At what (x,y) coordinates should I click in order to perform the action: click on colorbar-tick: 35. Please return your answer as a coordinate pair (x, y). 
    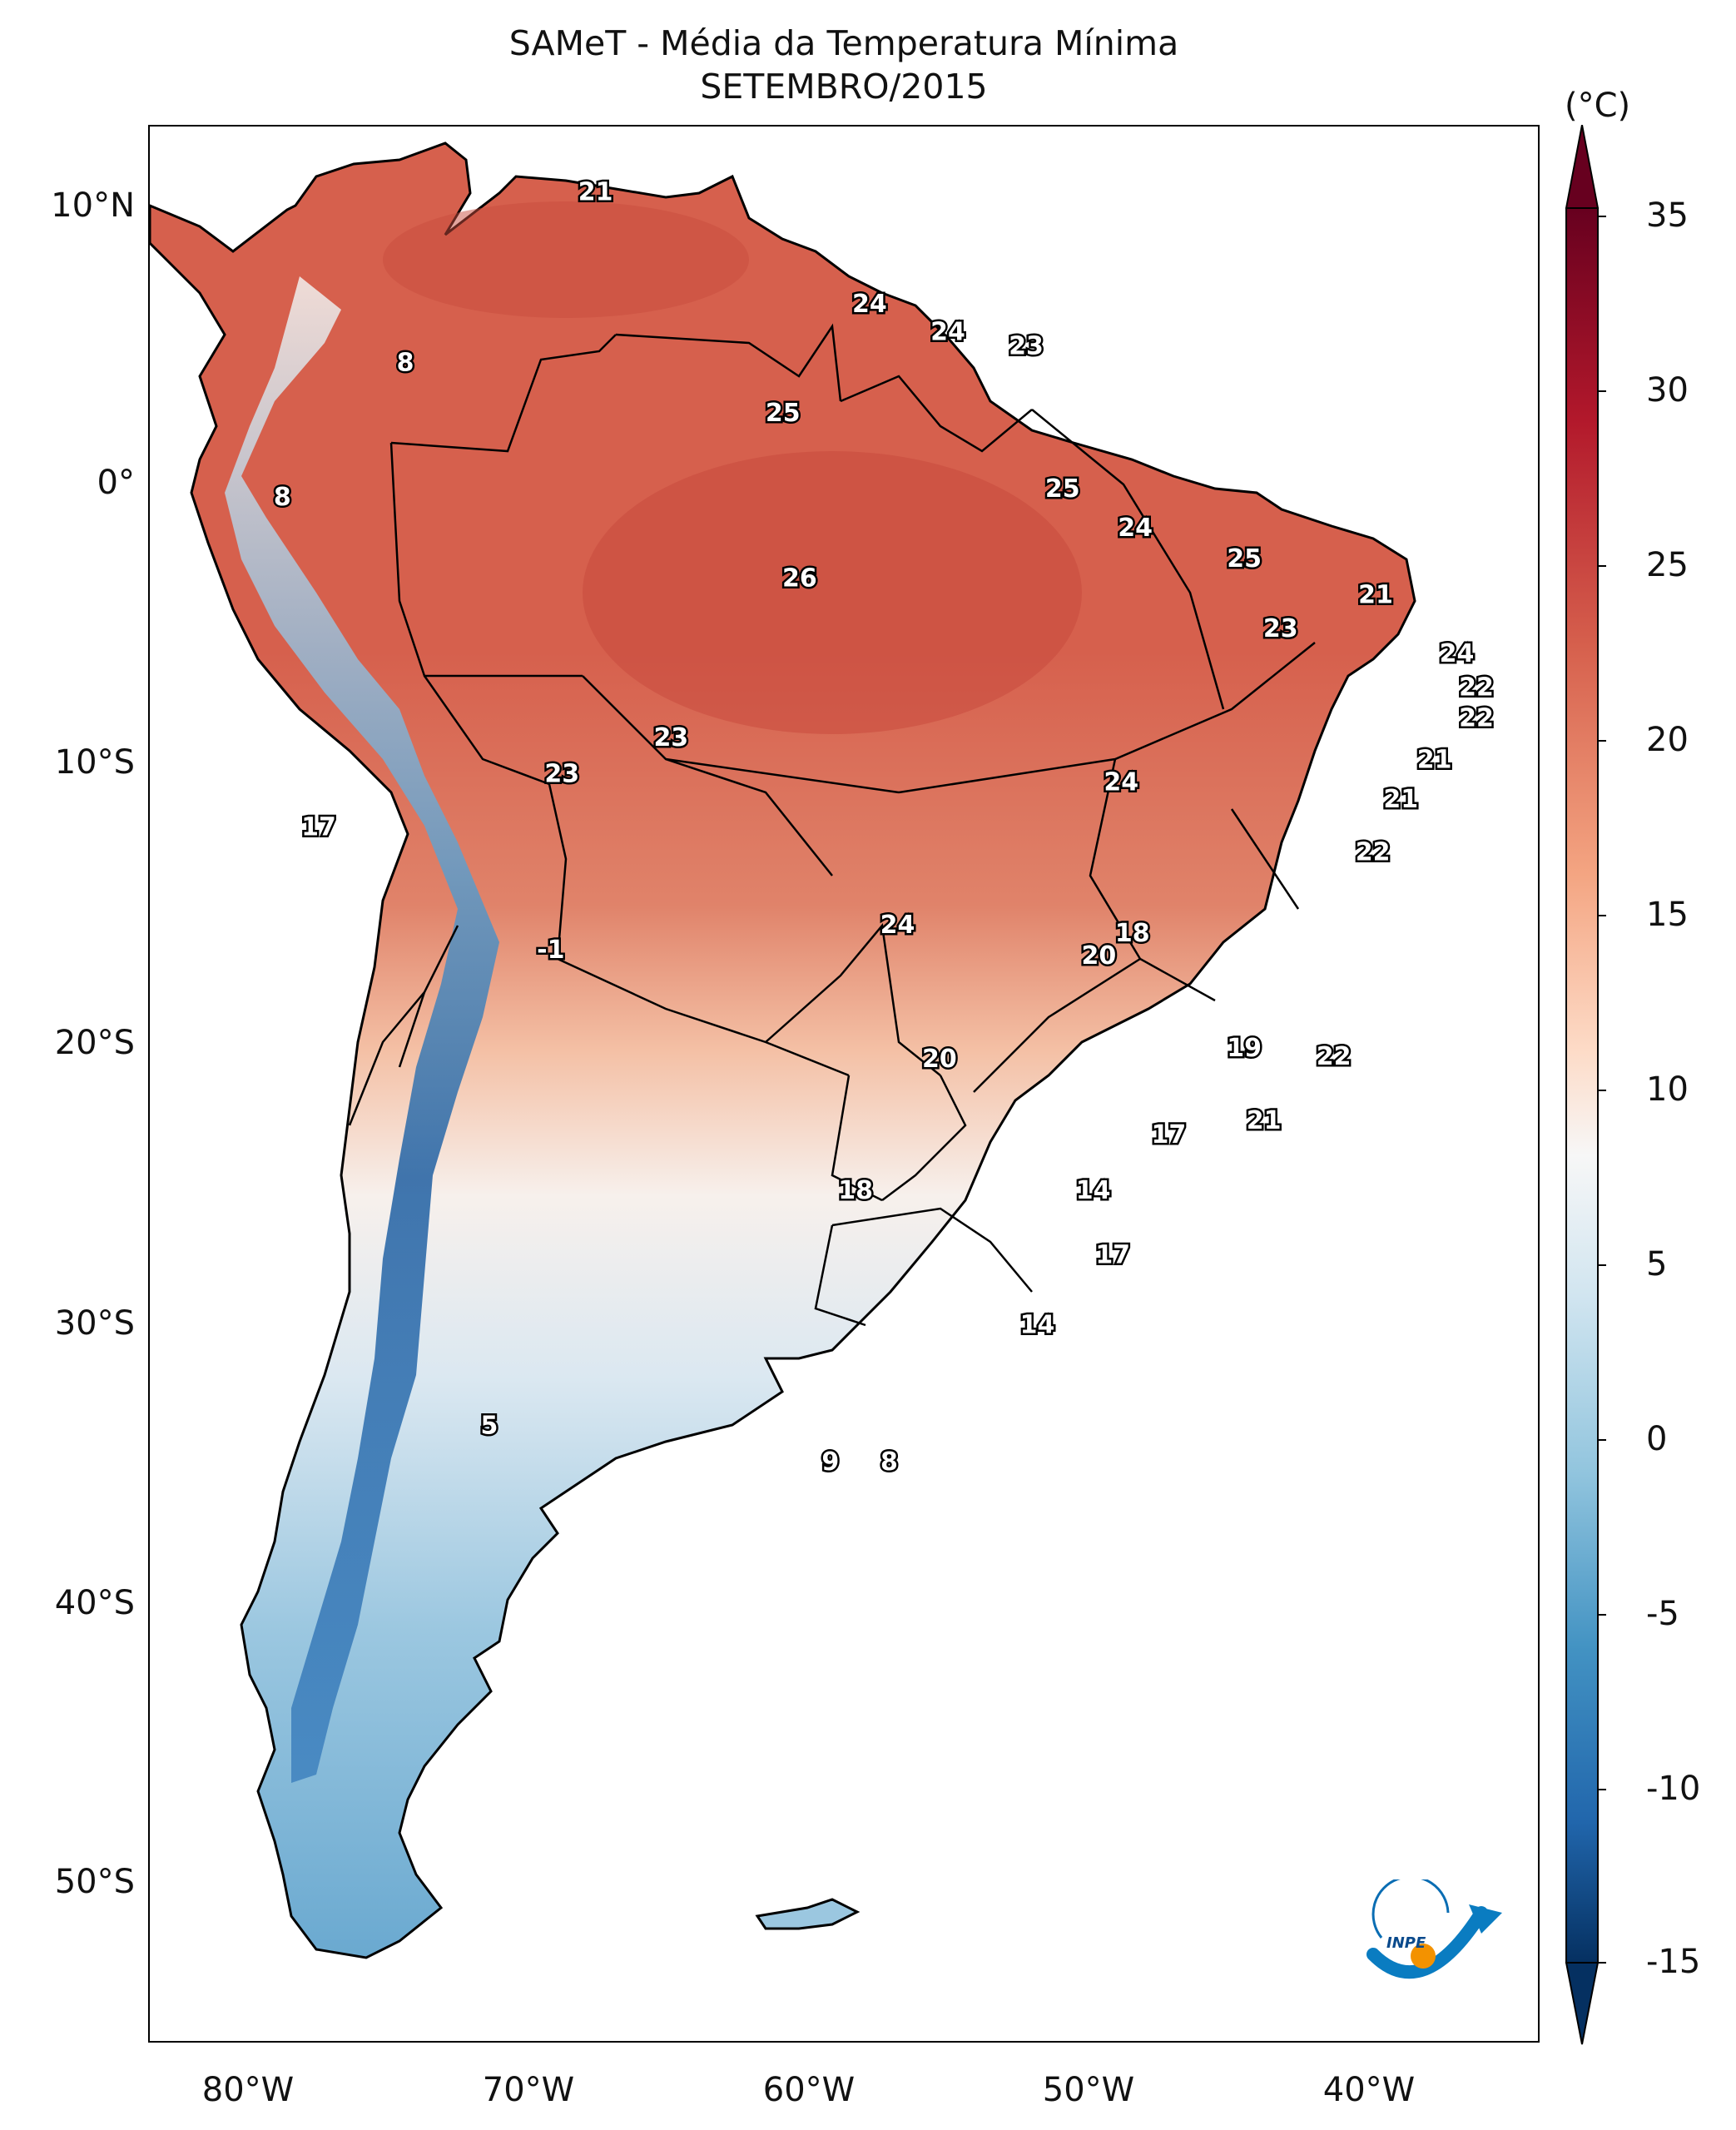
    Looking at the image, I should click on (1668, 215).